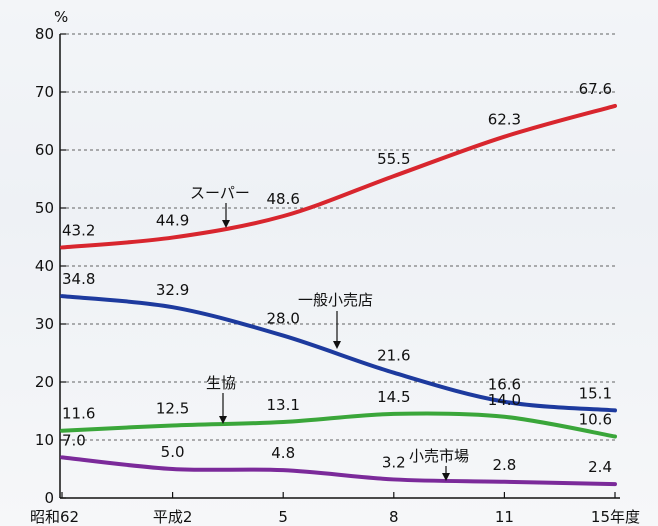 This screenshot has height=526, width=658. Describe the element at coordinates (282, 319) in the screenshot. I see `data-label: 28.0` at that location.